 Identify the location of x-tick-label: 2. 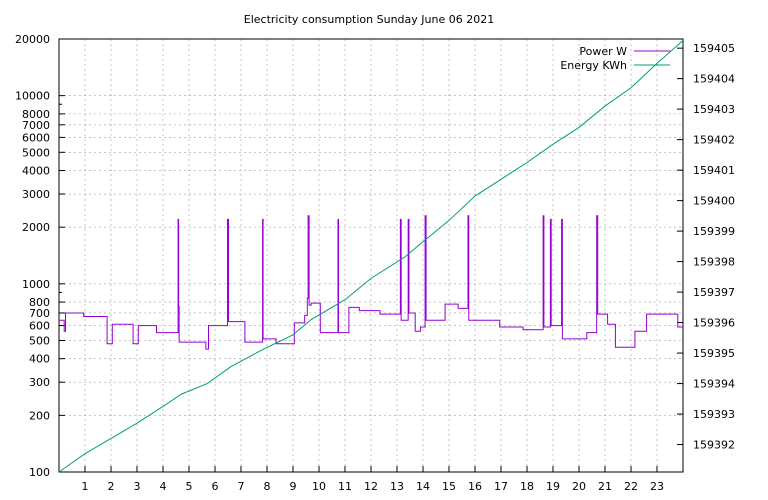
(111, 486).